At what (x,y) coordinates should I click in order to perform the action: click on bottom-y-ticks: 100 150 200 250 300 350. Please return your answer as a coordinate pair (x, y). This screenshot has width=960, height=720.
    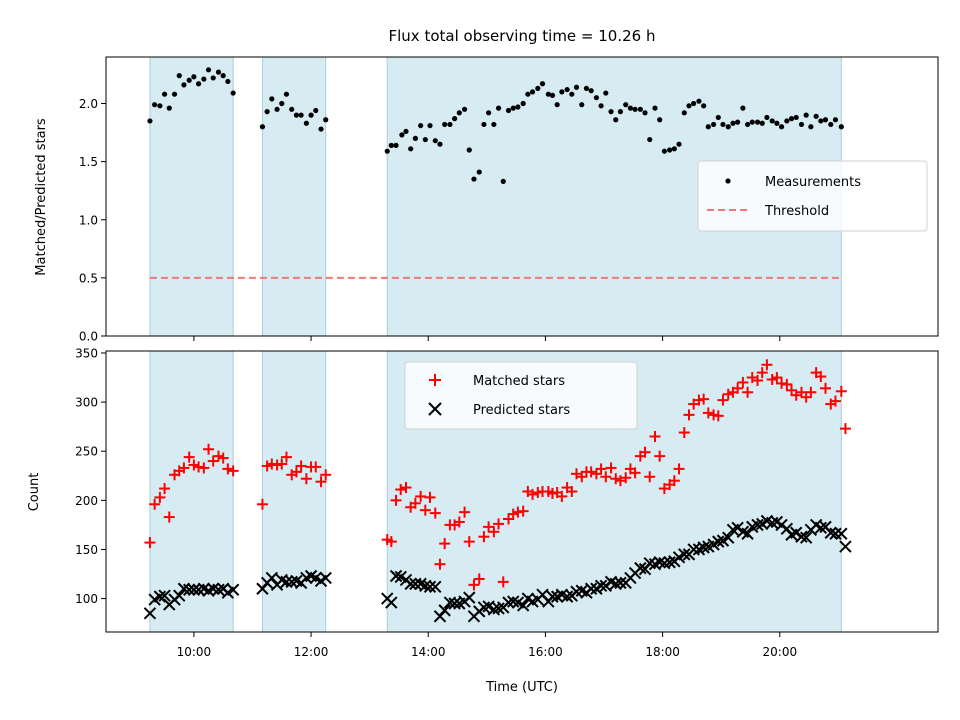
    Looking at the image, I should click on (90, 476).